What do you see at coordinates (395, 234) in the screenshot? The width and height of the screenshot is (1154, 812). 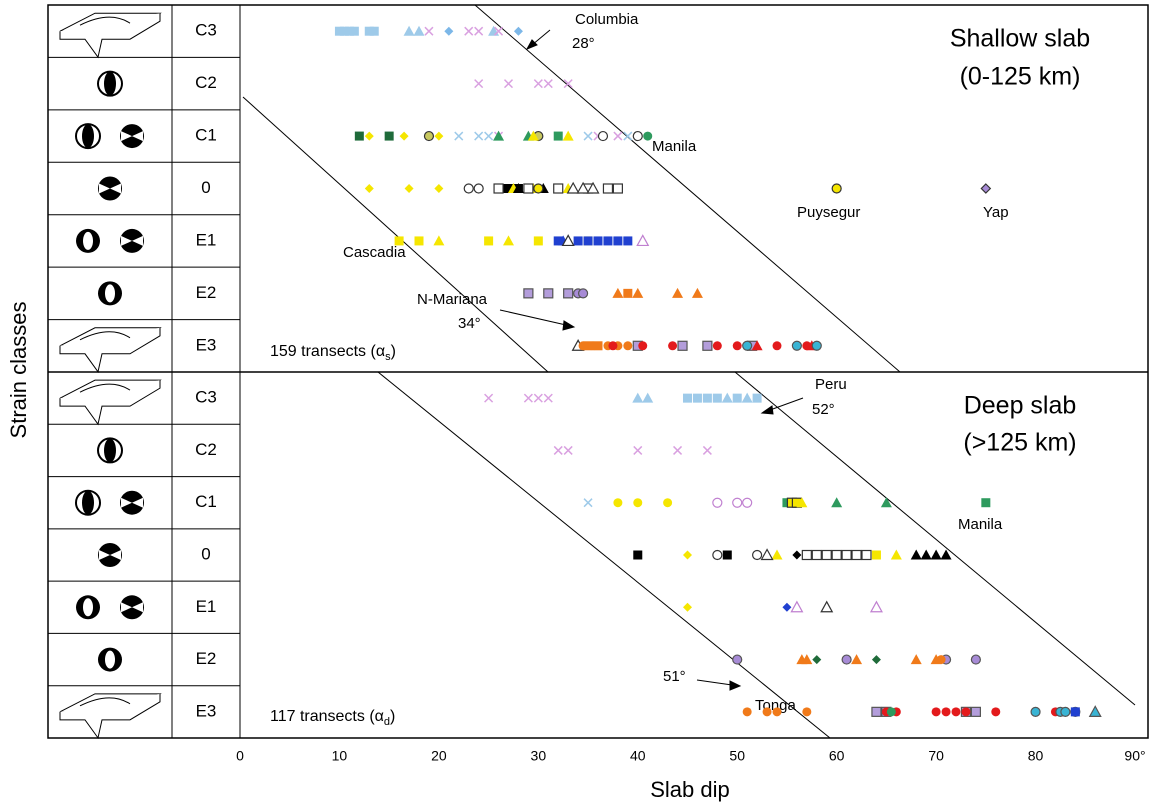 I see `trend-line` at bounding box center [395, 234].